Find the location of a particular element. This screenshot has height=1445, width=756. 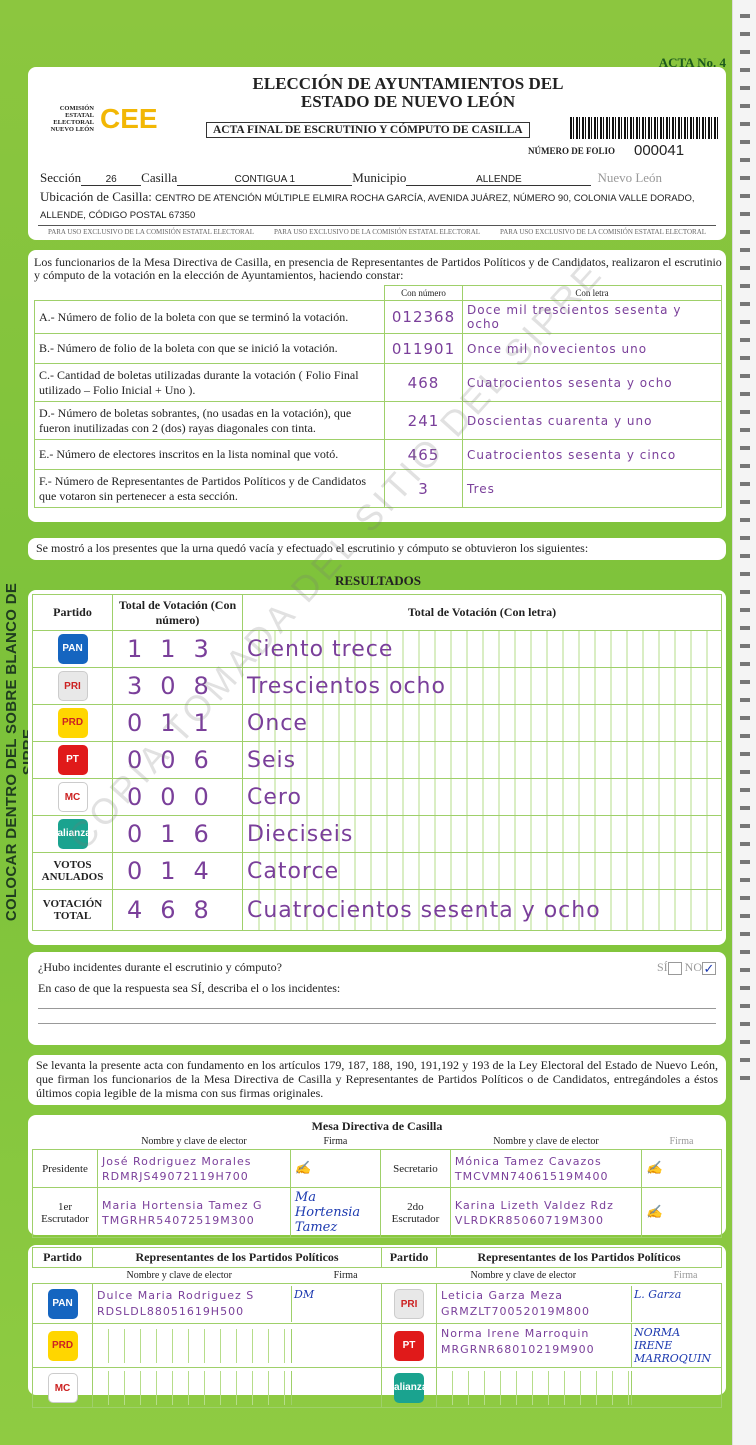

folio-number: 000041 is located at coordinates (659, 150).